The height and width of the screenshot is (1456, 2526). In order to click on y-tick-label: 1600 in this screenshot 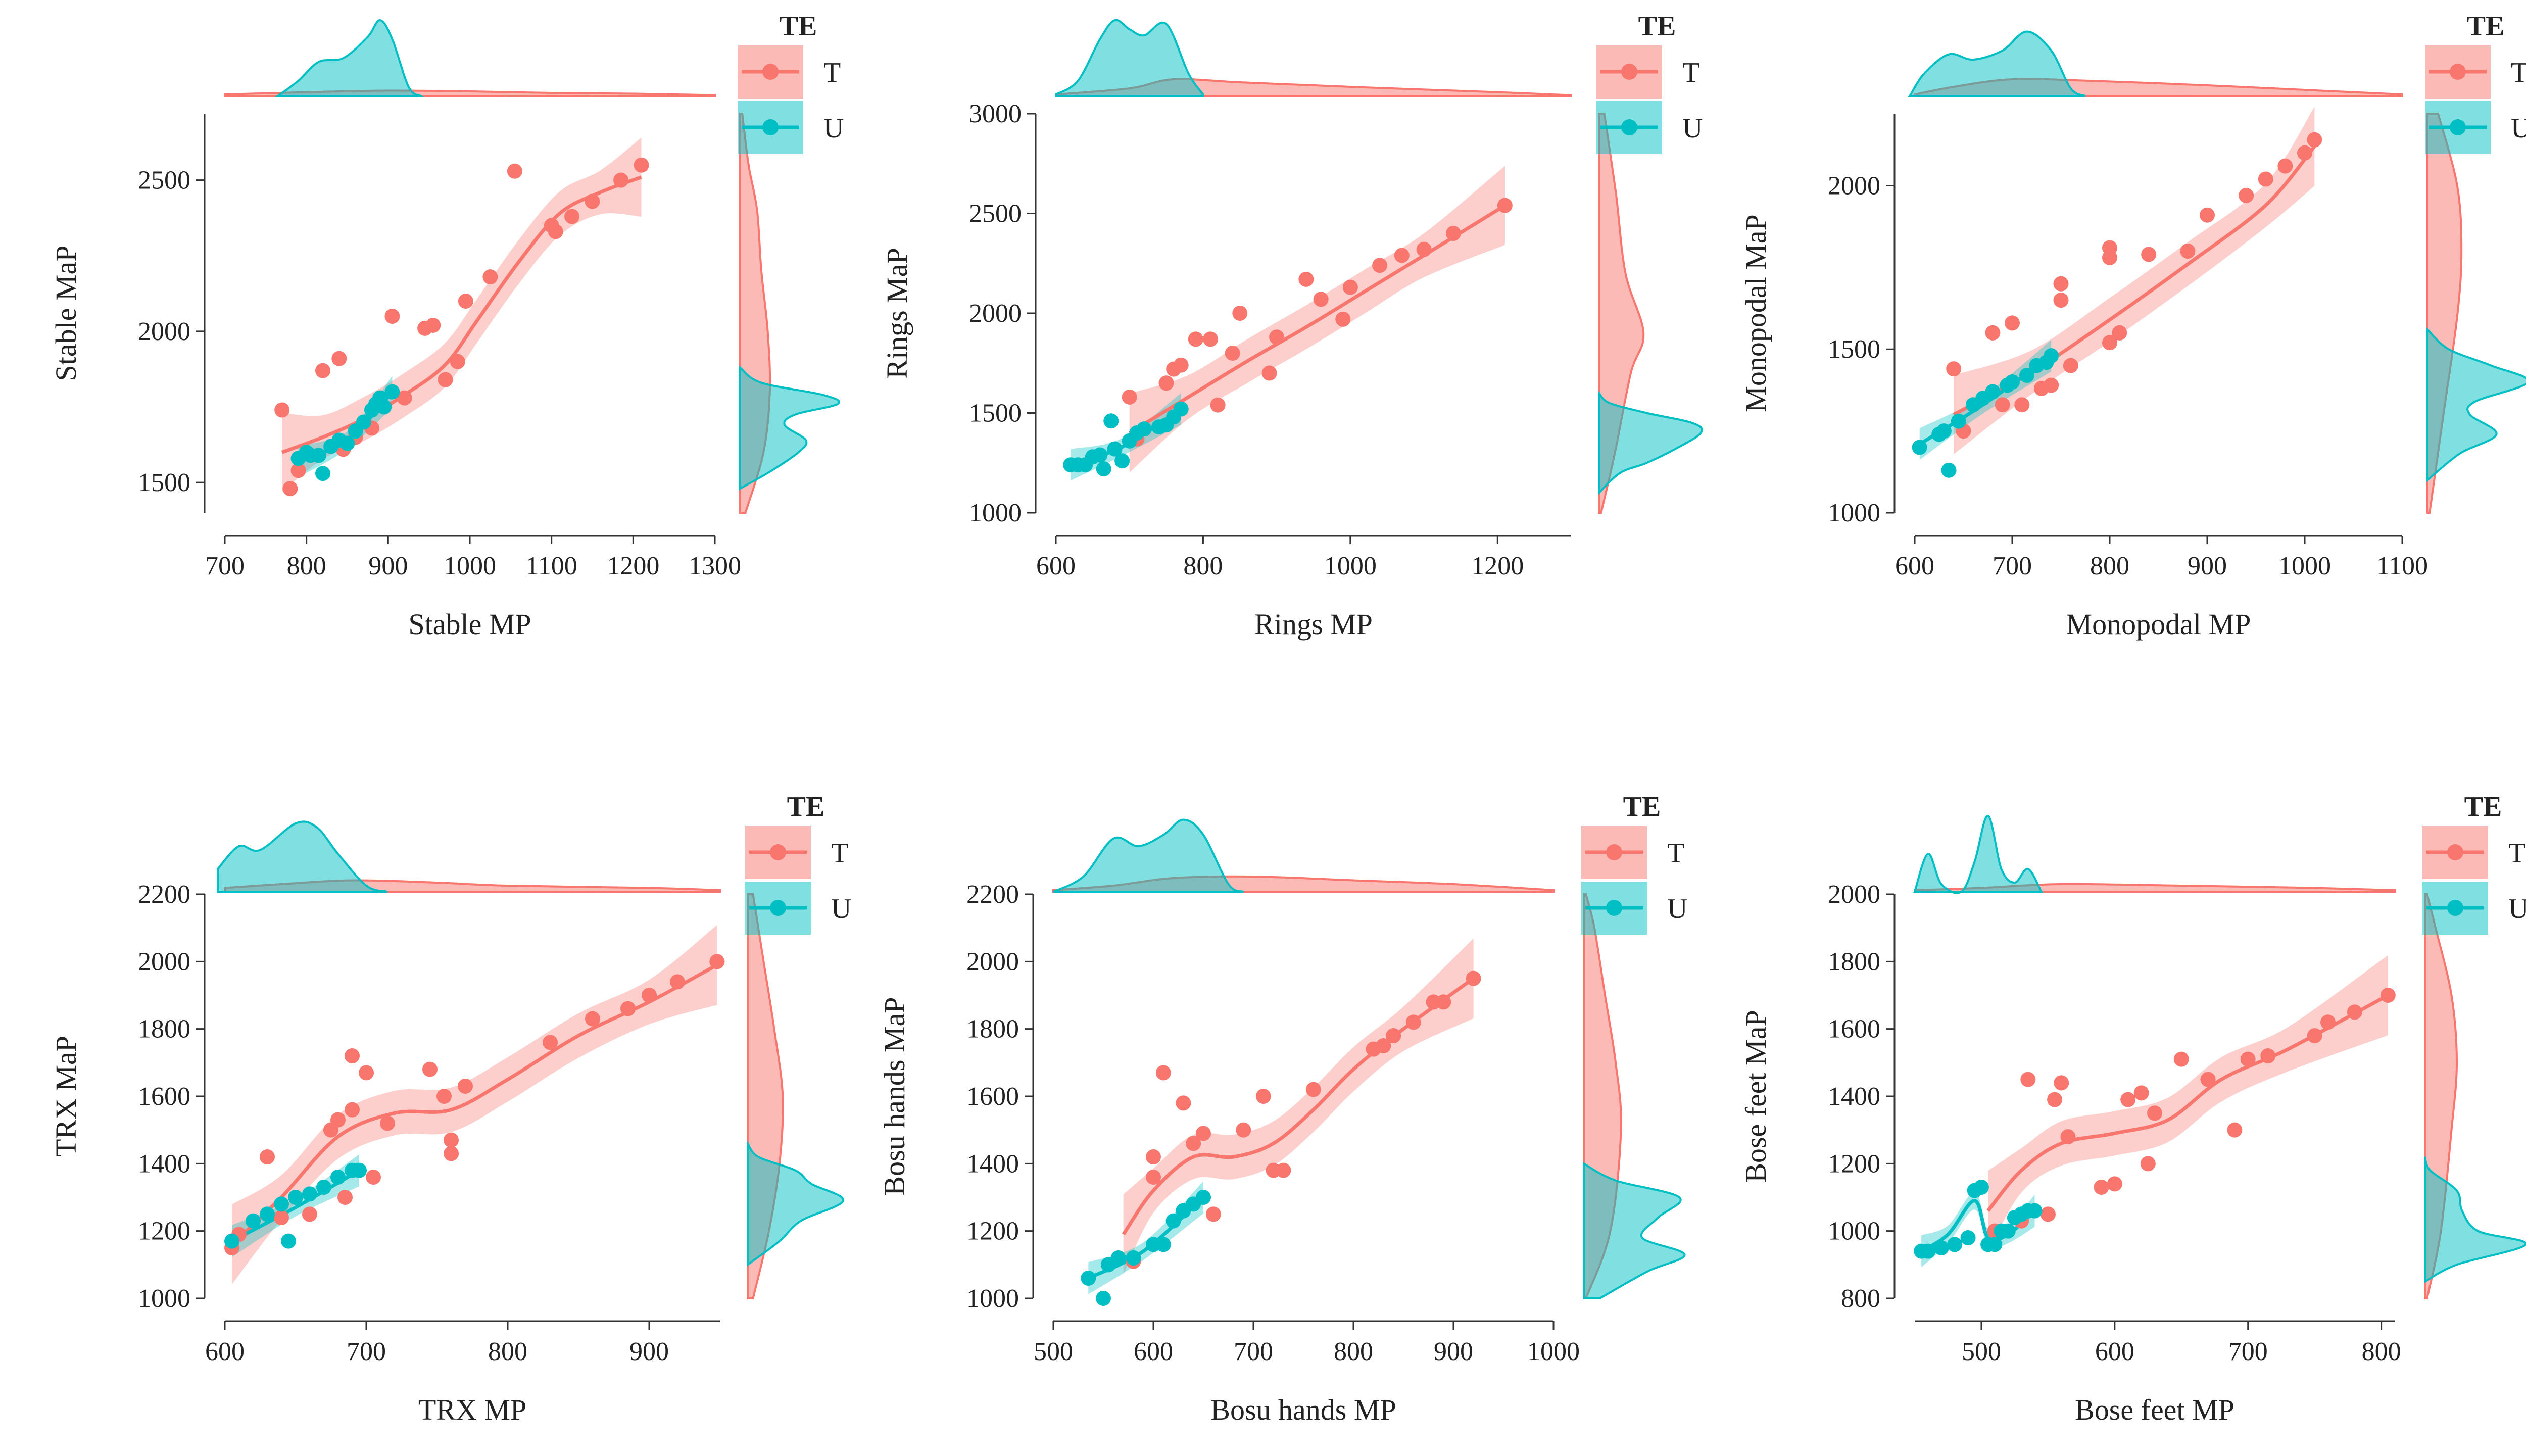, I will do `click(164, 1096)`.